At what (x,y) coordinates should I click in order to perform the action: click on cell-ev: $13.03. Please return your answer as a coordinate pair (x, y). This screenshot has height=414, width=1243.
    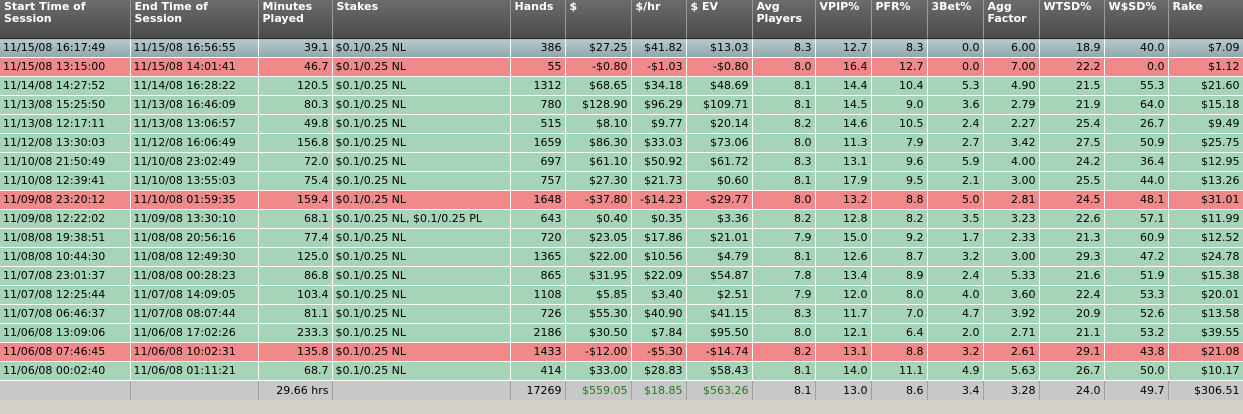
    Looking at the image, I should click on (719, 48).